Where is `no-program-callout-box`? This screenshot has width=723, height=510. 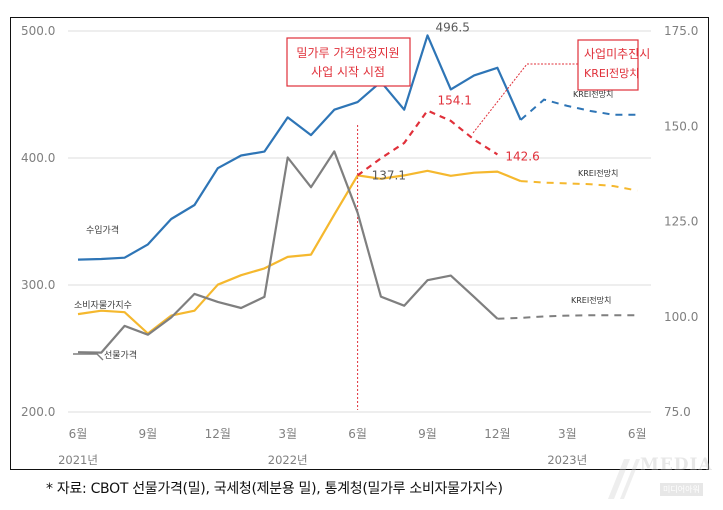 no-program-callout-box is located at coordinates (608, 65).